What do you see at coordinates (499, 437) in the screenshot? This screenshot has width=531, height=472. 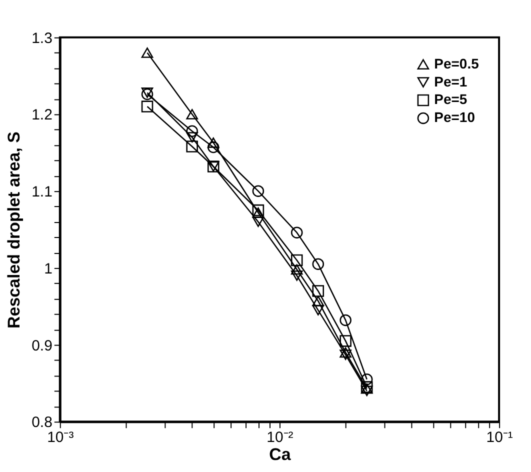 I see `x-tick-label: 10⁻¹` at bounding box center [499, 437].